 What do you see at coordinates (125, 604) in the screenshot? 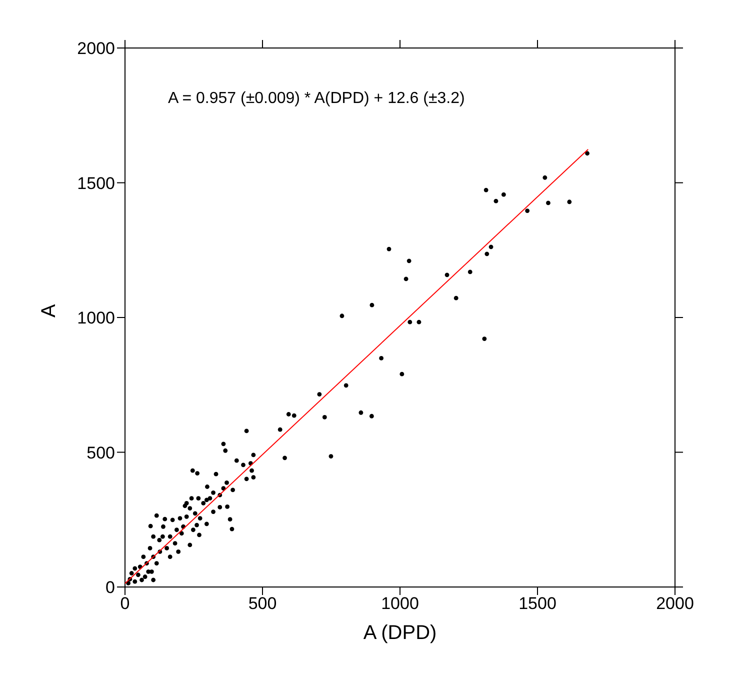
I see `x-tick-label: 0` at bounding box center [125, 604].